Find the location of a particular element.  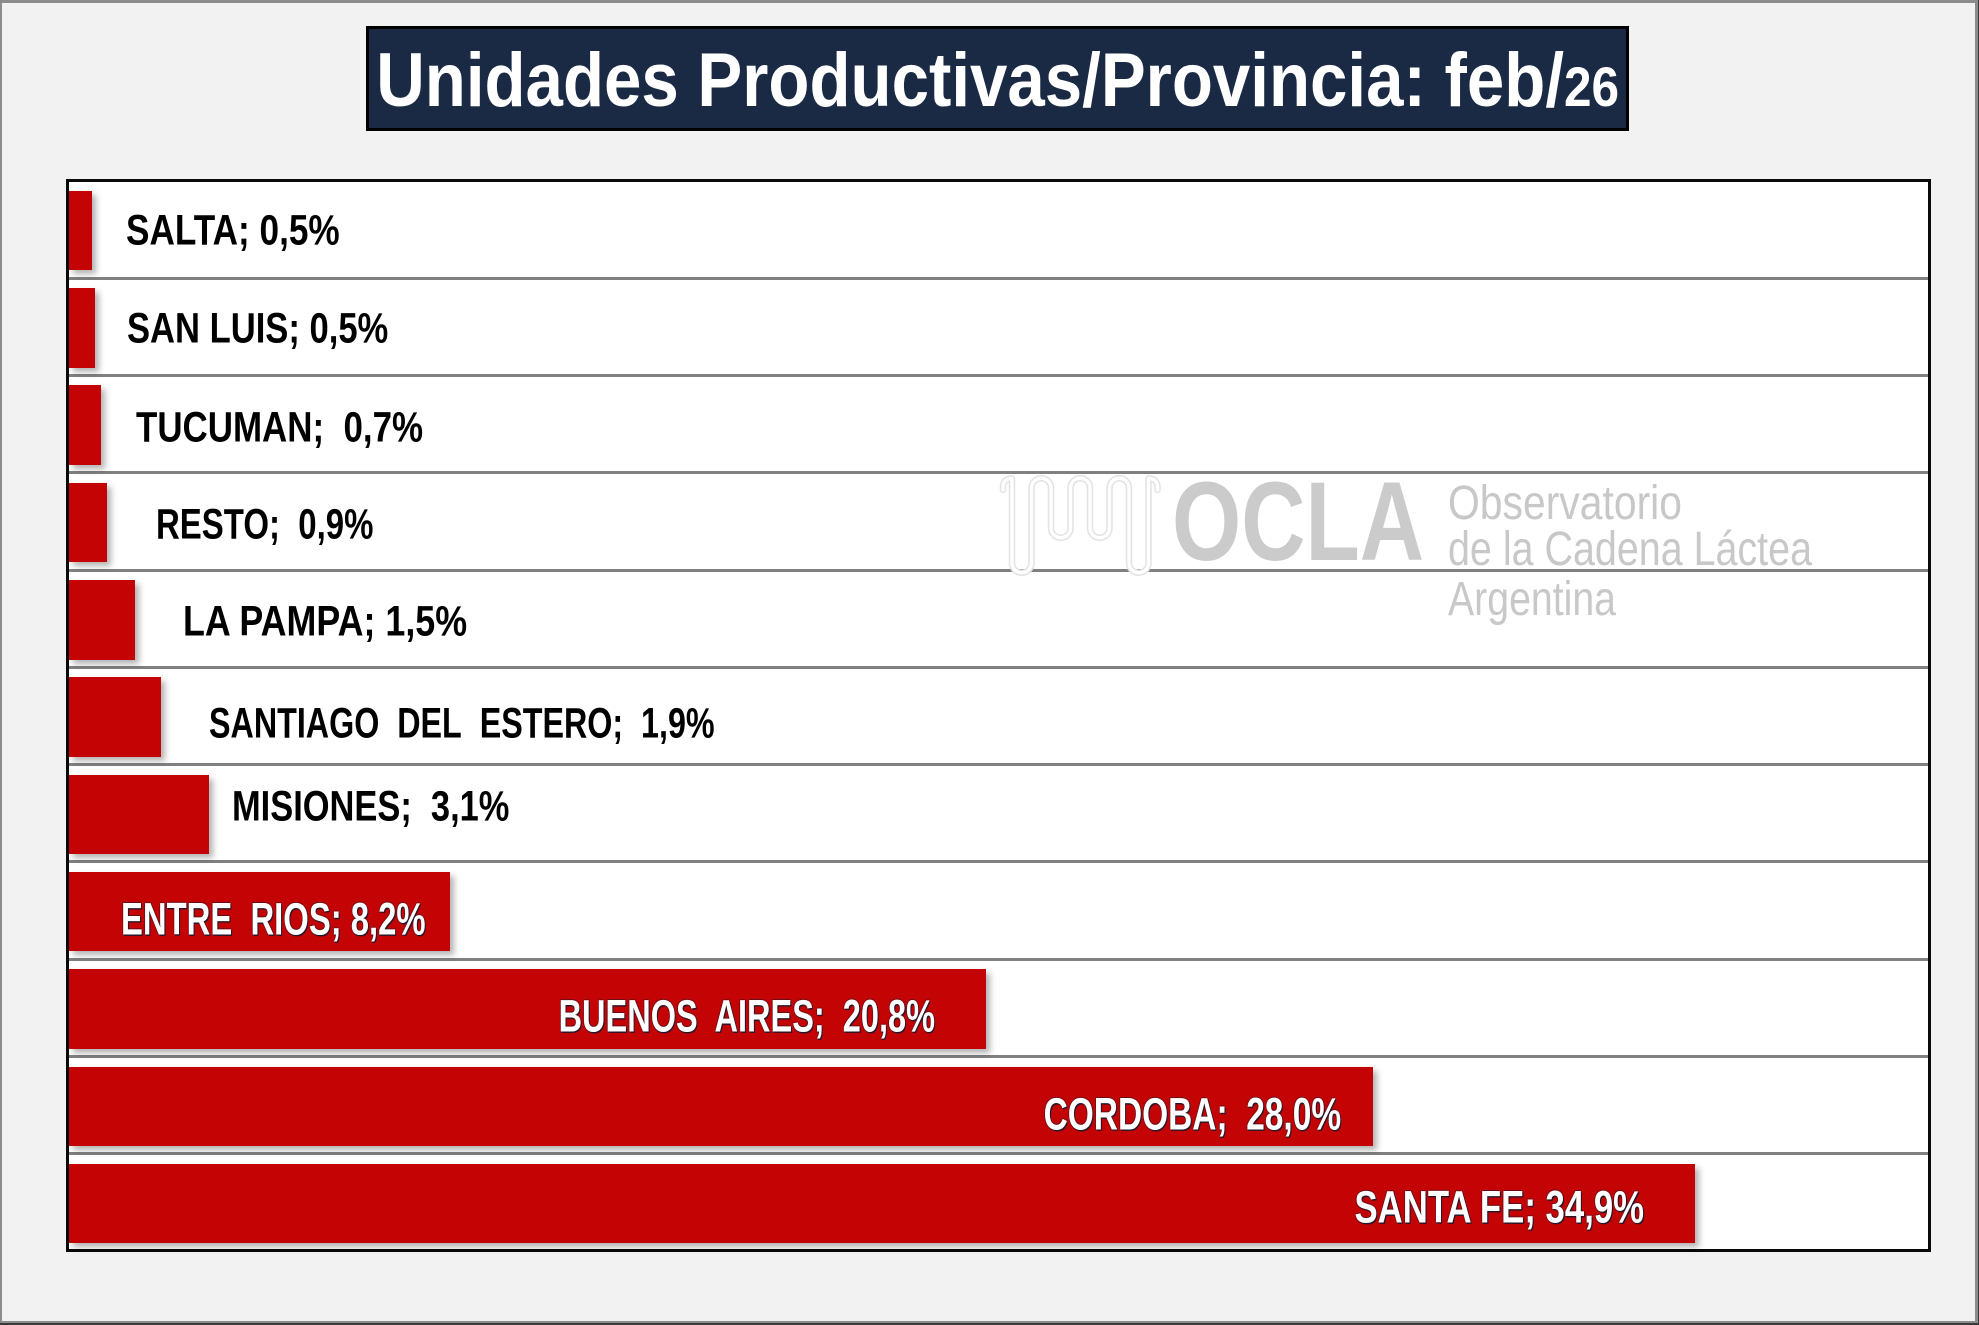

svg-text: Observatorio is located at coordinates (1565, 503).